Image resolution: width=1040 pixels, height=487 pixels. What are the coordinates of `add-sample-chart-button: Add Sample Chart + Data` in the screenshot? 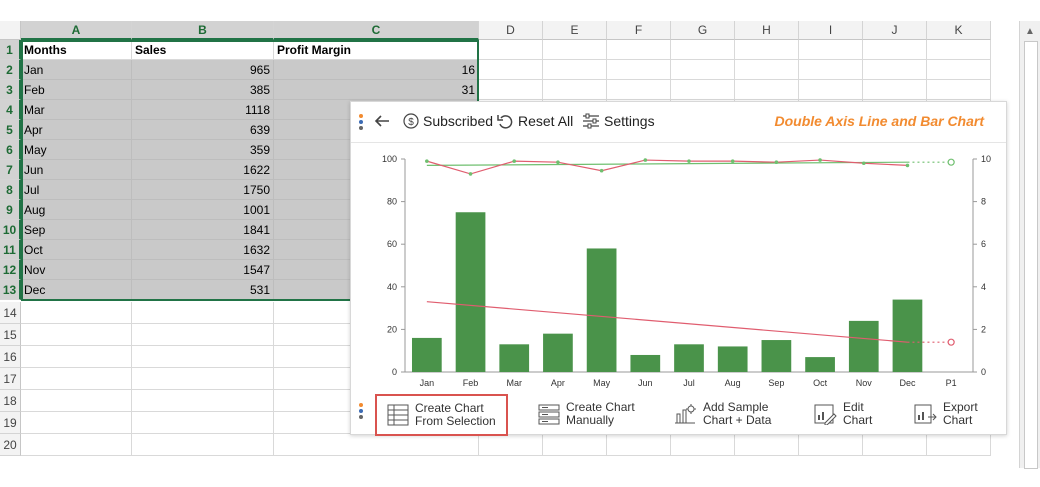 It's located at (722, 414).